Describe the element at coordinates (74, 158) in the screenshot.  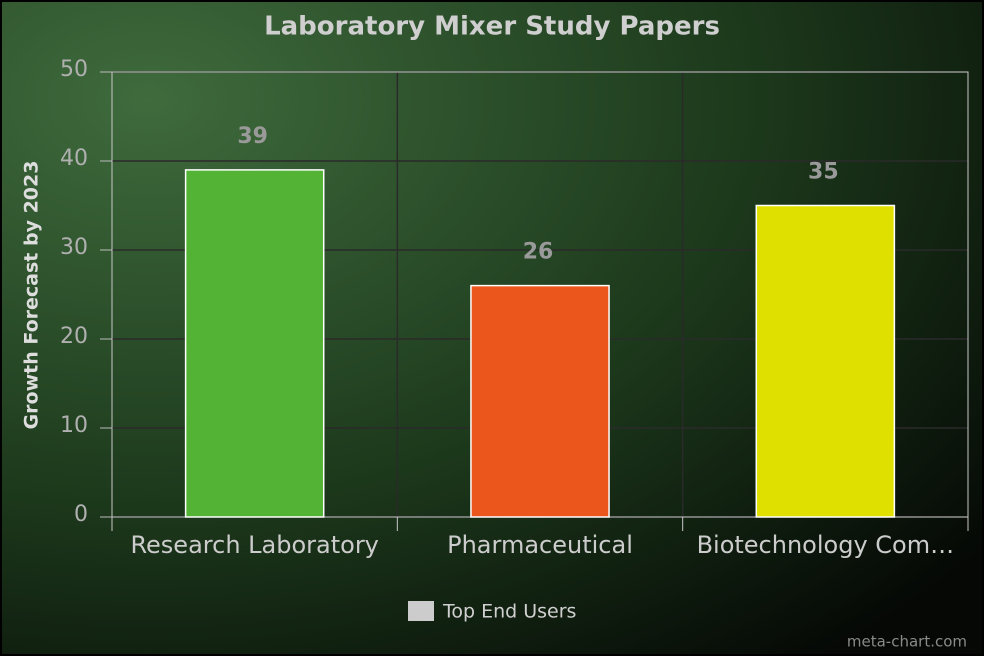
I see `y-tick-label: 40` at that location.